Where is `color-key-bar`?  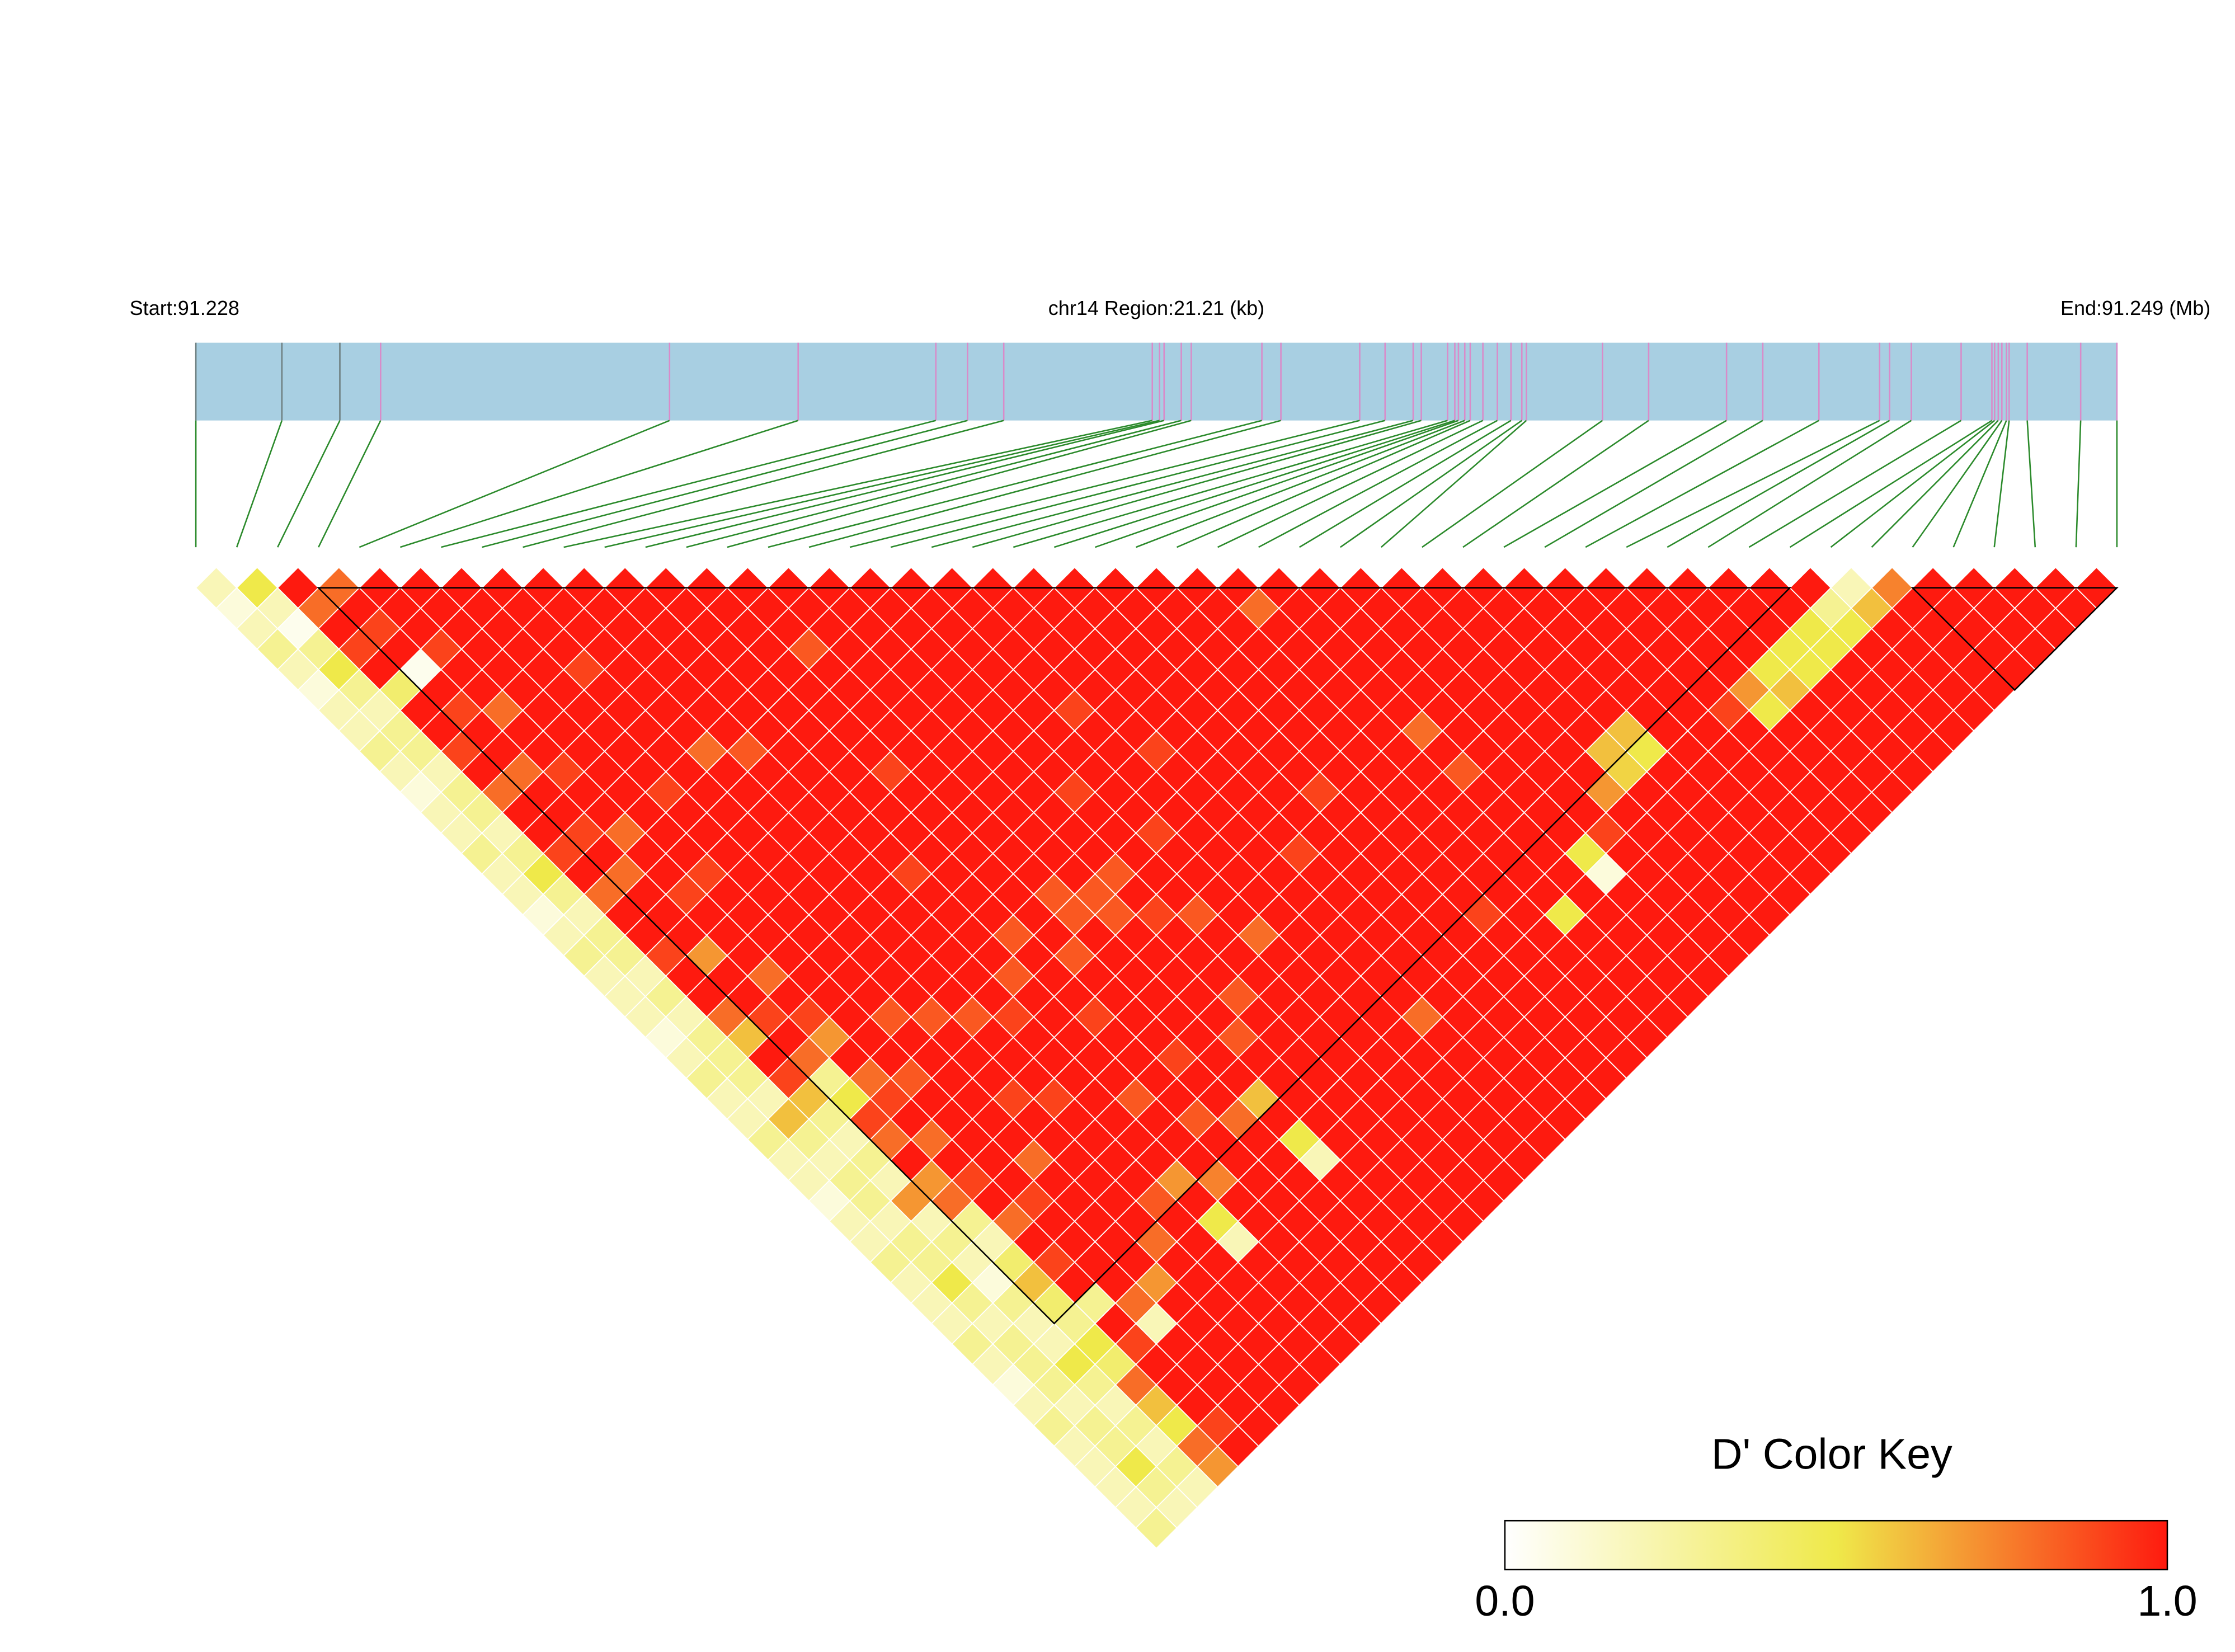
color-key-bar is located at coordinates (1836, 1545).